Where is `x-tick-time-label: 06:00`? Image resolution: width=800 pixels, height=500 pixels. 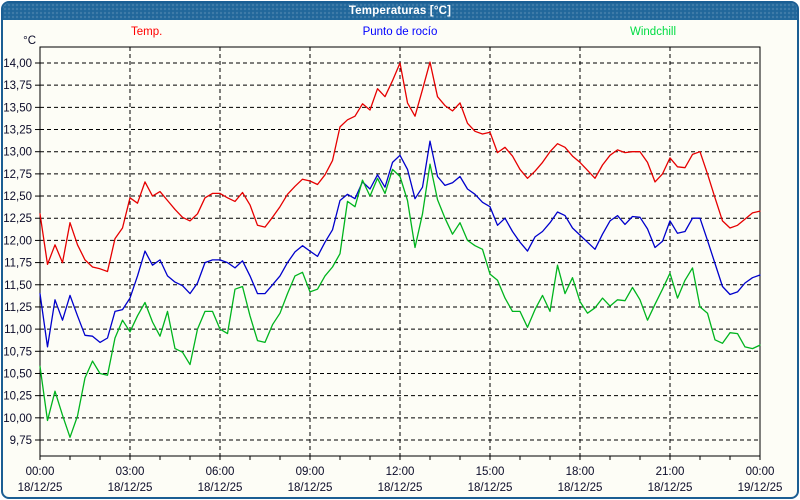
x-tick-time-label: 06:00 is located at coordinates (220, 472).